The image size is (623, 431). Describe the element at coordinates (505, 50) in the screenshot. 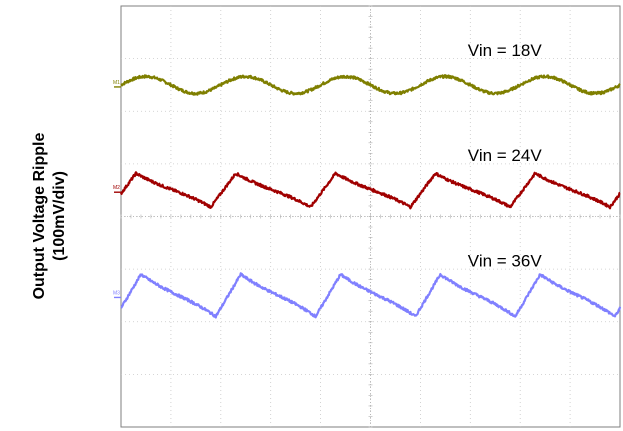

I see `series-label: Vin = 18V` at that location.